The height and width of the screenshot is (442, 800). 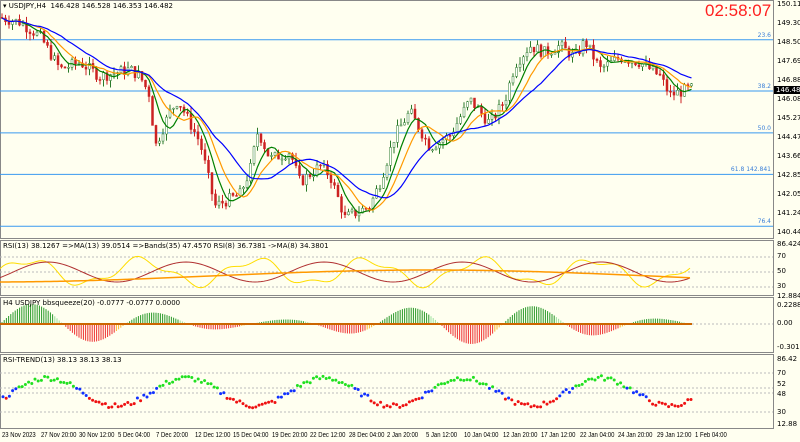 I want to click on price-axis-tick: 149.300, so click(x=788, y=23).